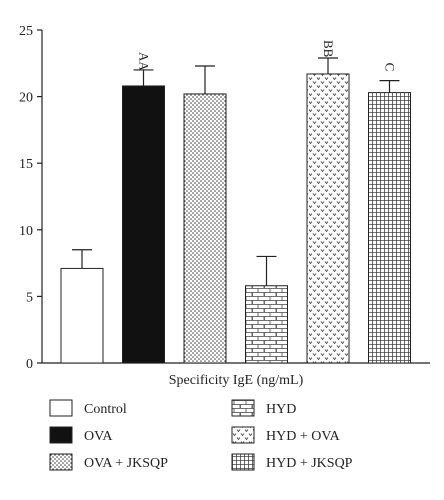  What do you see at coordinates (26, 164) in the screenshot?
I see `y-tick-label: 15` at bounding box center [26, 164].